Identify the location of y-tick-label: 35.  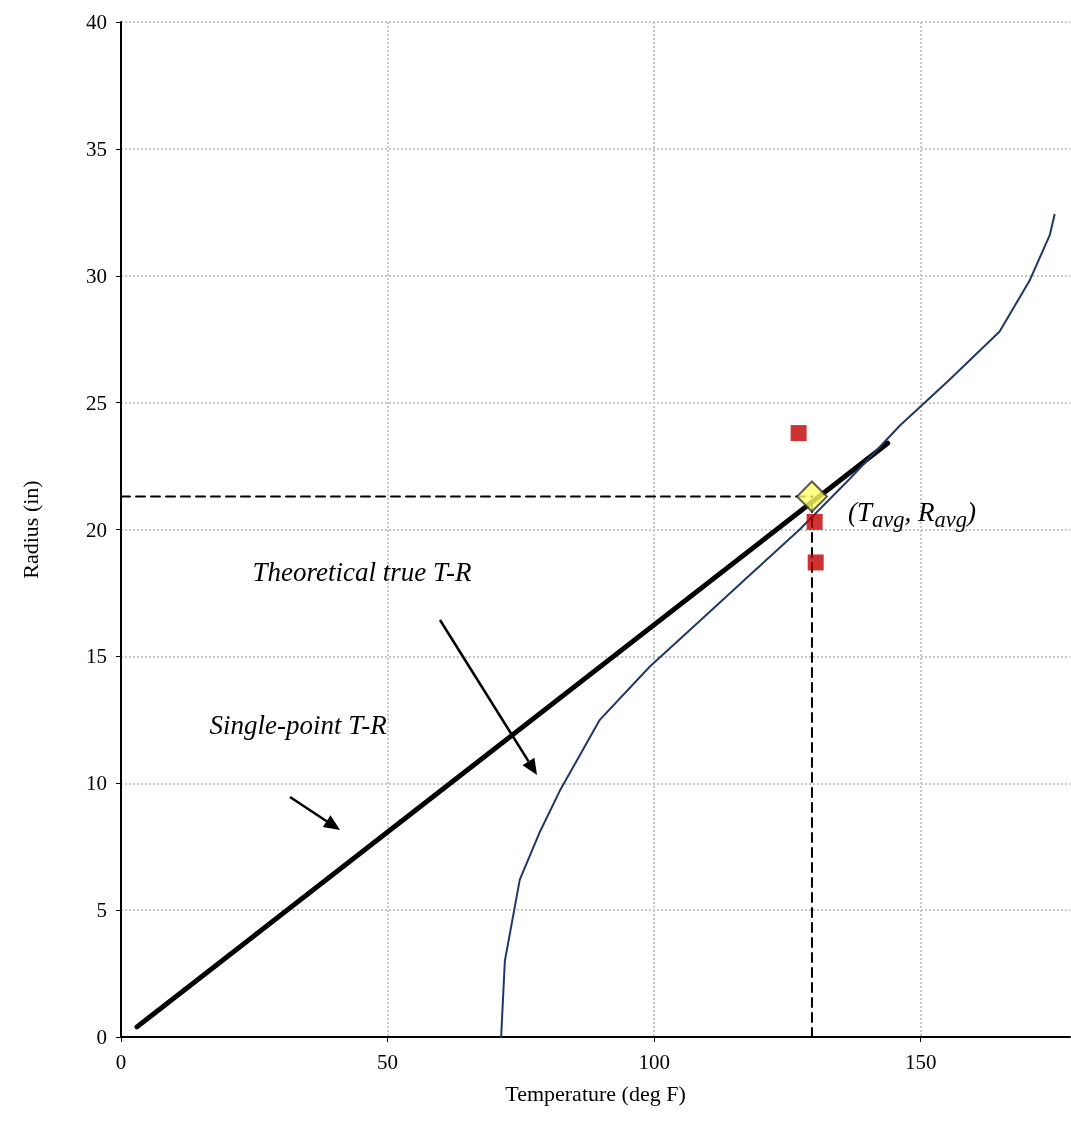
(96, 148).